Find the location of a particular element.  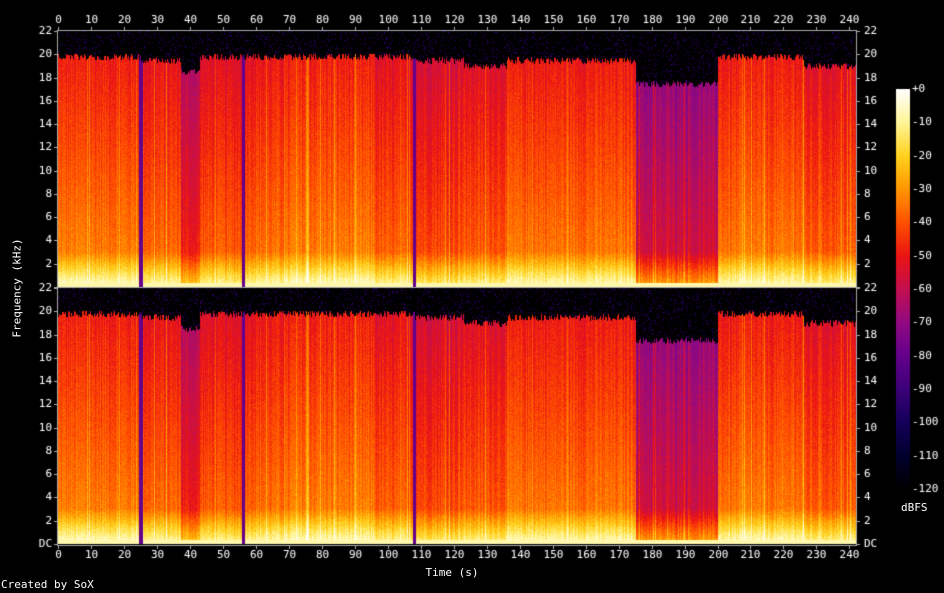

colorbar-label: dBFS is located at coordinates (914, 507).